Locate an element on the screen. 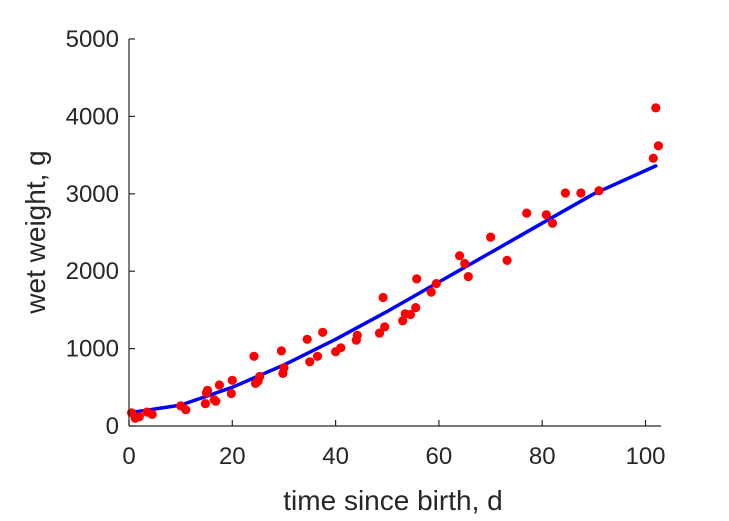 The image size is (729, 521). y-tick-label: 3000 is located at coordinates (92, 194).